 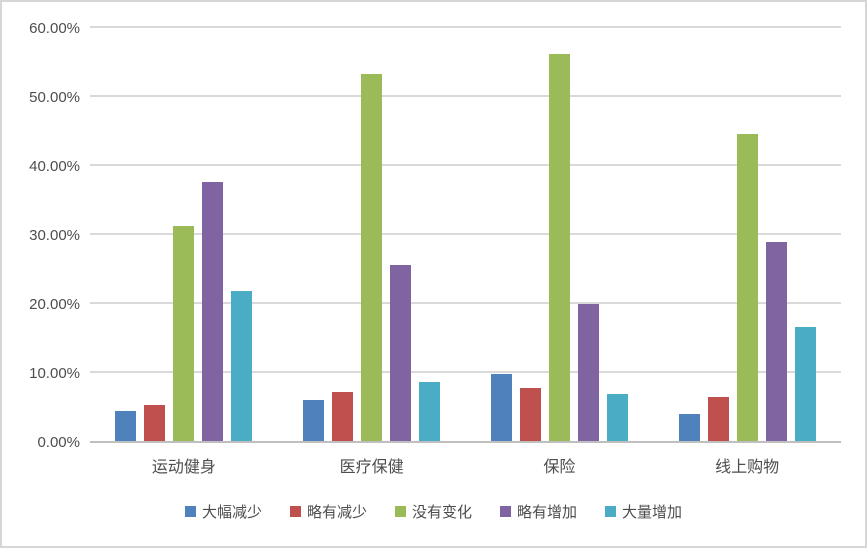 I want to click on legend-item-略有增加: 略有增加, so click(x=538, y=511).